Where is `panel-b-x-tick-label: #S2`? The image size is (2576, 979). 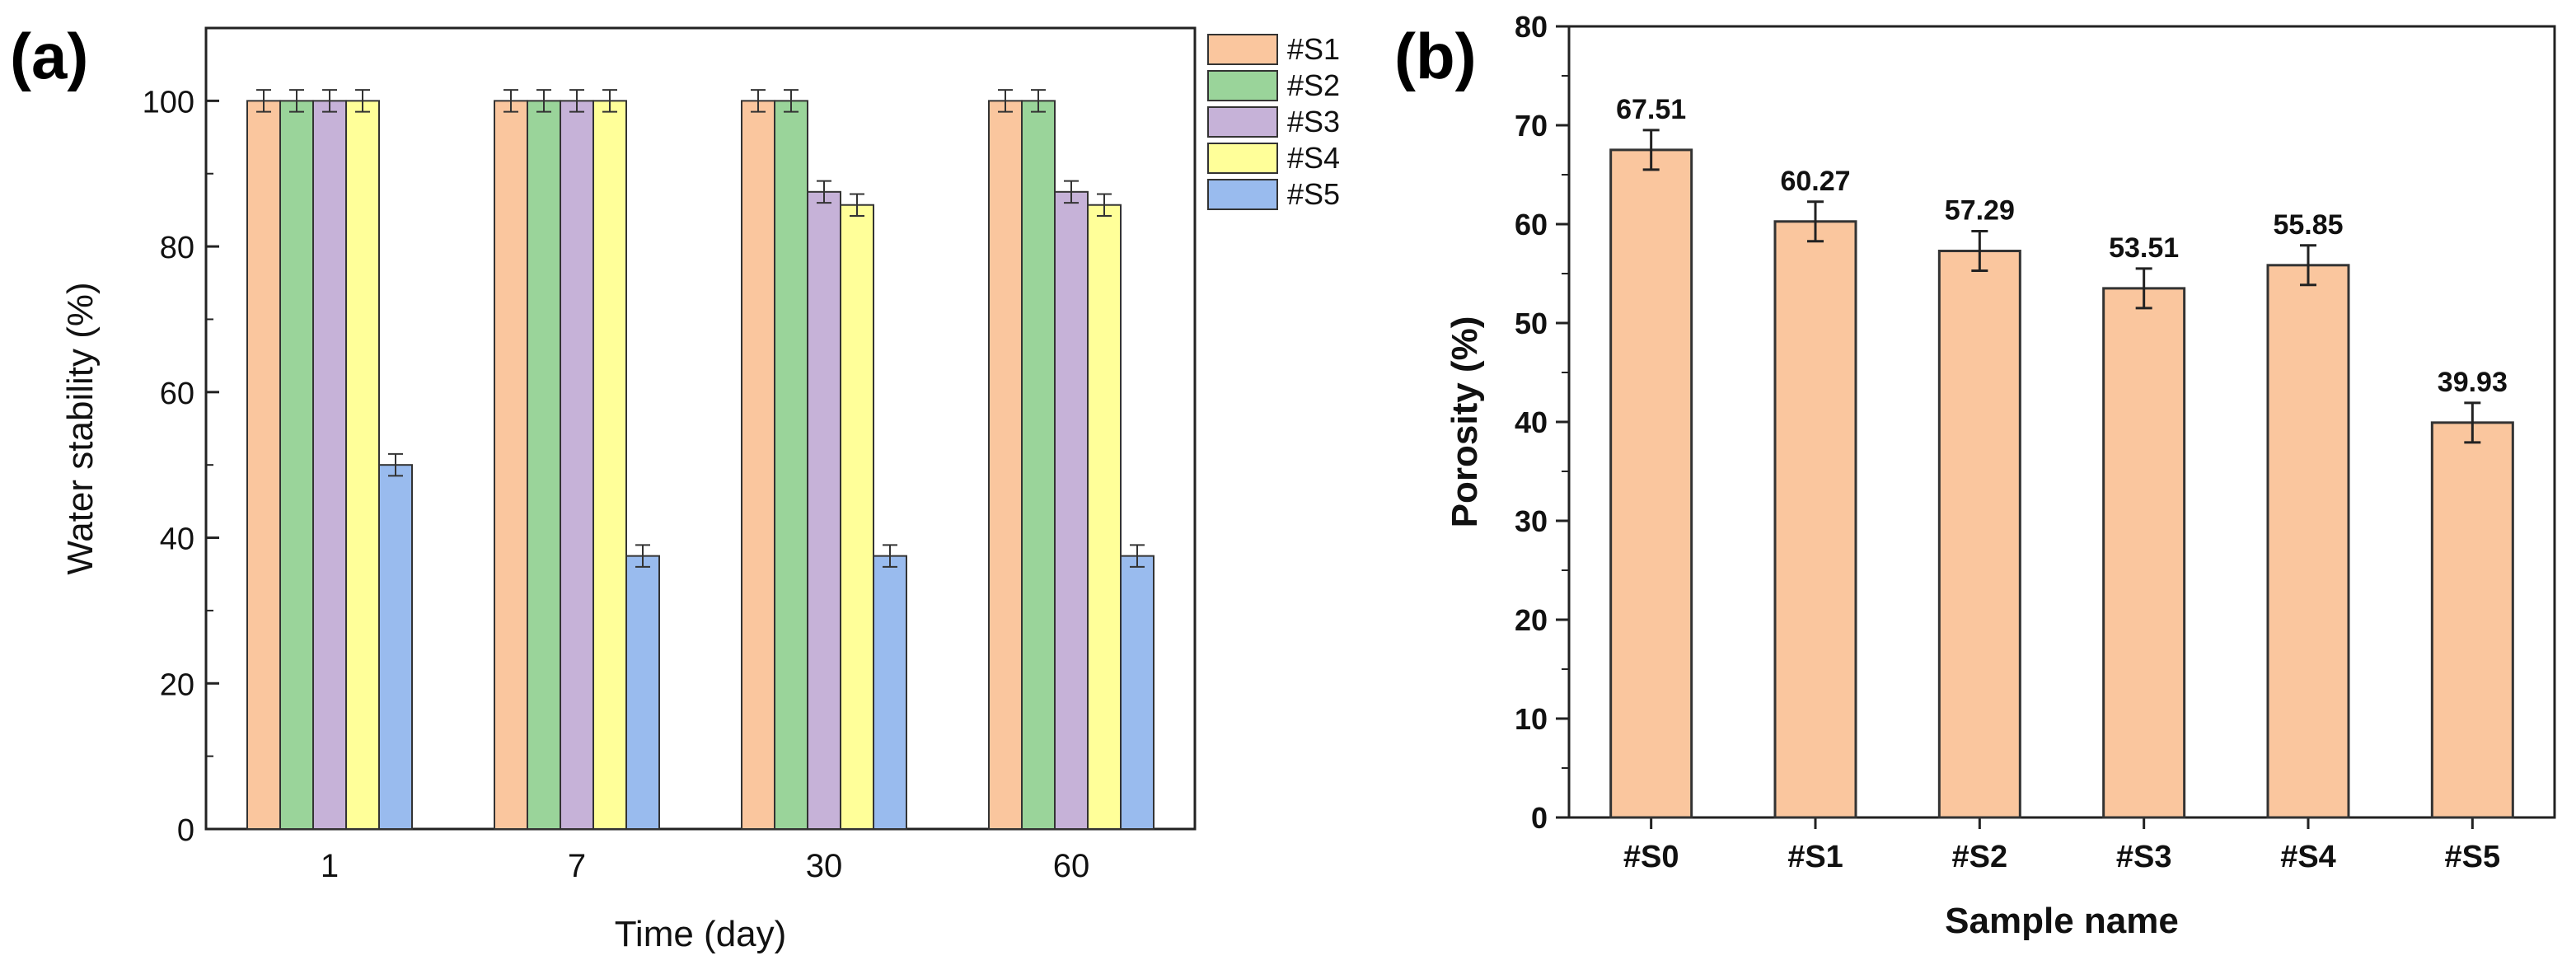
panel-b-x-tick-label: #S2 is located at coordinates (1980, 857).